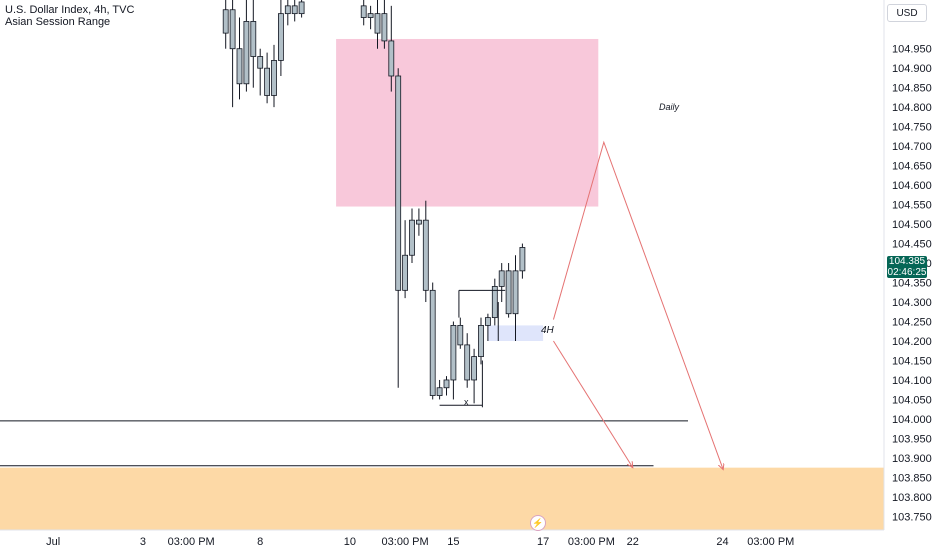 Image resolution: width=932 pixels, height=550 pixels. I want to click on y-tick-label: 104.300, so click(912, 303).